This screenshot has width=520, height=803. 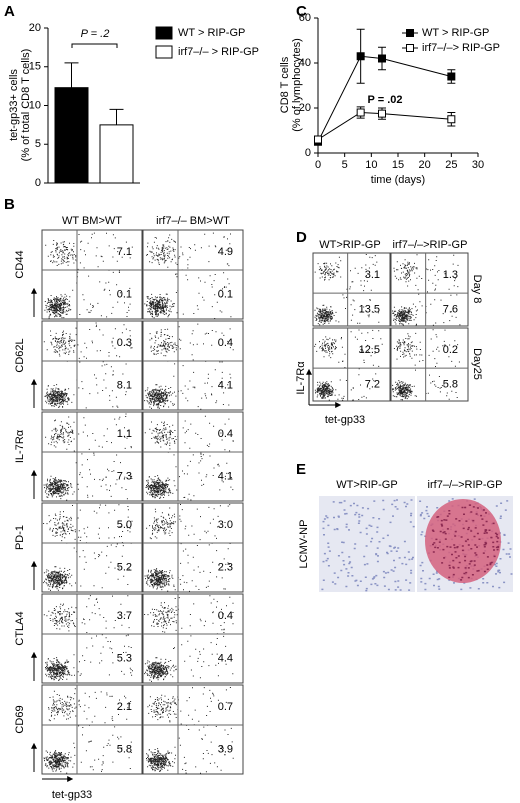 What do you see at coordinates (20, 355) in the screenshot?
I see `row-label: CD62L` at bounding box center [20, 355].